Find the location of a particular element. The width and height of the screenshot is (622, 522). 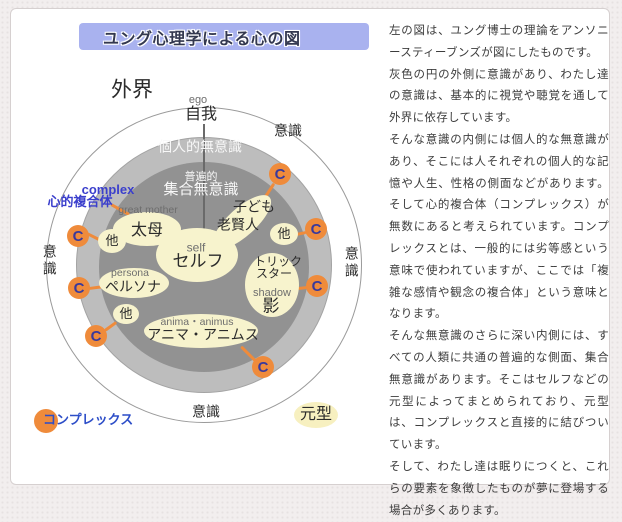

anima-animus-blob is located at coordinates (201, 331).